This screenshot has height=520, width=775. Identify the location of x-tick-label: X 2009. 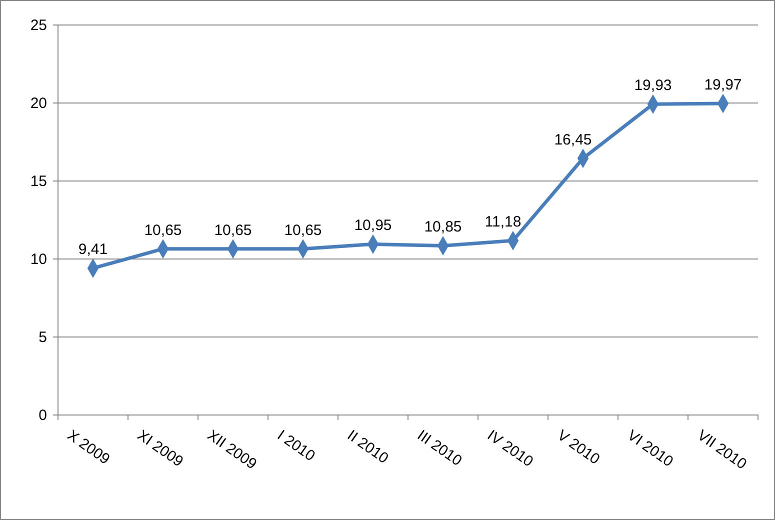
(88, 447).